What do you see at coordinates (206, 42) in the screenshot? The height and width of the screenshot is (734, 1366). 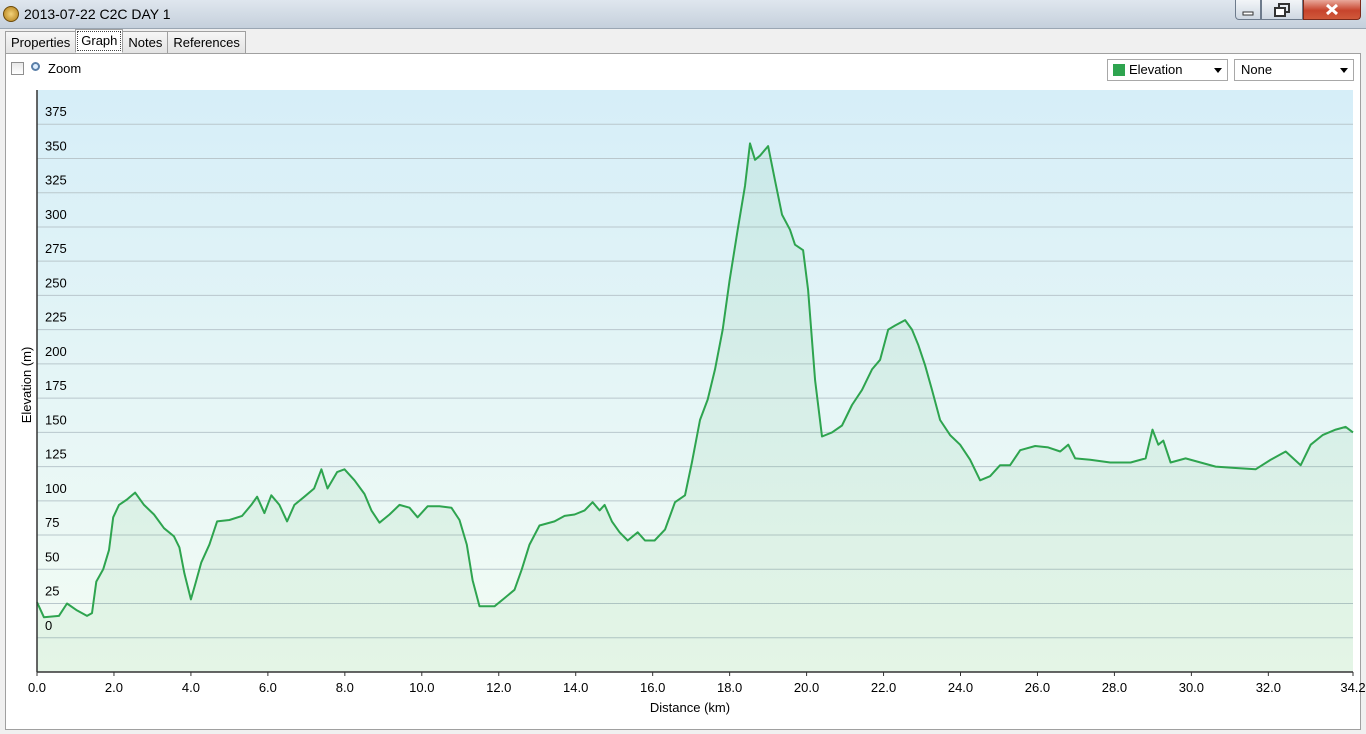 I see `tab: References` at bounding box center [206, 42].